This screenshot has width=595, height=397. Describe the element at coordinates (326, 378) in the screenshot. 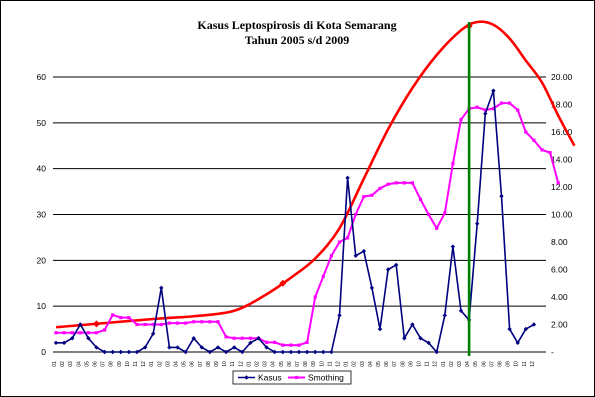

I see `legend-label-smothing: Smothing` at that location.